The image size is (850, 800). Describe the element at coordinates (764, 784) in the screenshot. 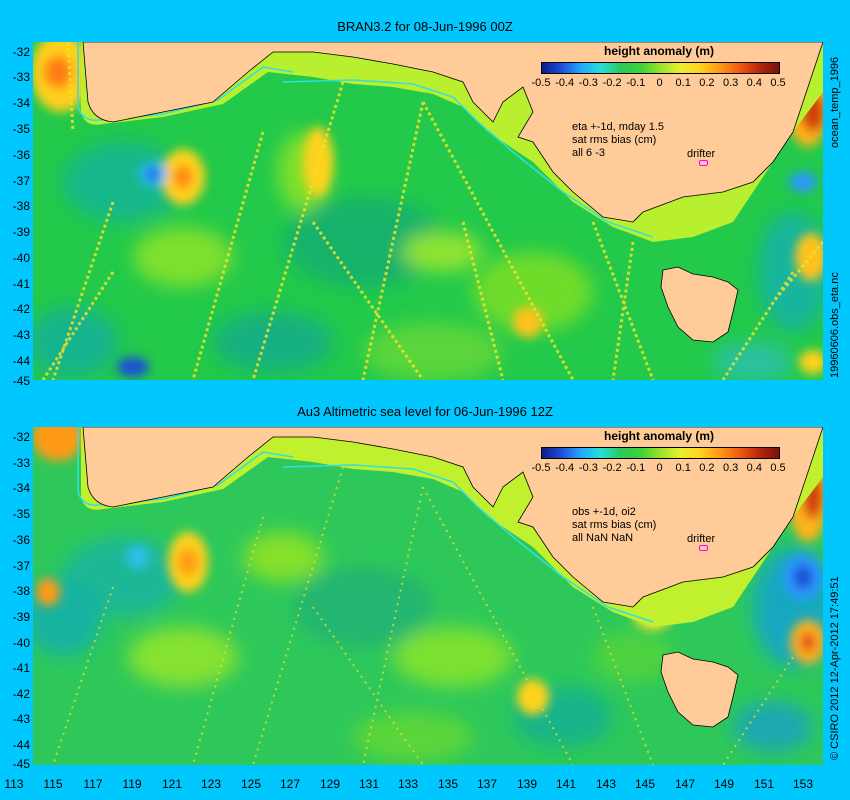

I see `x-tick-label: 151` at that location.